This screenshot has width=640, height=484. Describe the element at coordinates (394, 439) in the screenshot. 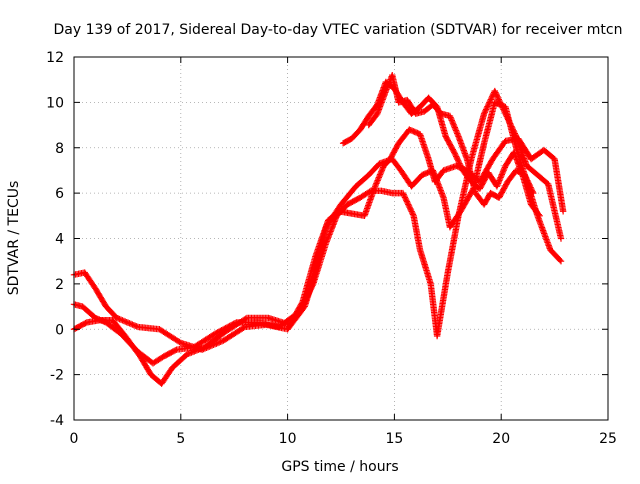

I see `x-tick-label: 15` at that location.